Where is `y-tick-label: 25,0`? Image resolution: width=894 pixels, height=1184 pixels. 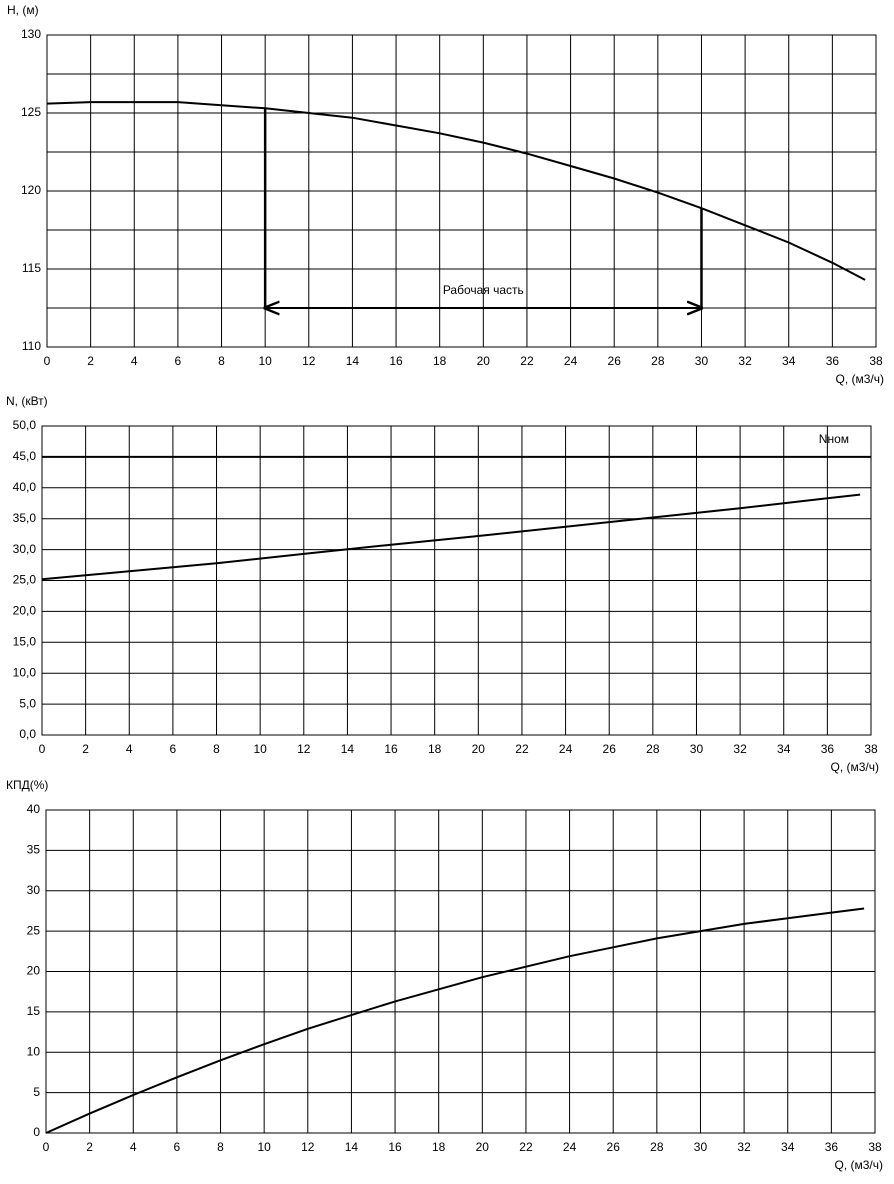 y-tick-label: 25,0 is located at coordinates (25, 580).